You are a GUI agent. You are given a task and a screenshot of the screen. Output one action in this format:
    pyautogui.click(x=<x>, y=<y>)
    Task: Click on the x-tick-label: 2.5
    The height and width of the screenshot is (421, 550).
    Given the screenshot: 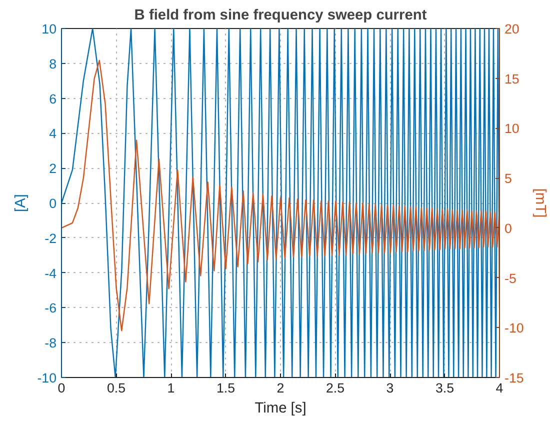 What is the action you would take?
    pyautogui.click(x=335, y=388)
    